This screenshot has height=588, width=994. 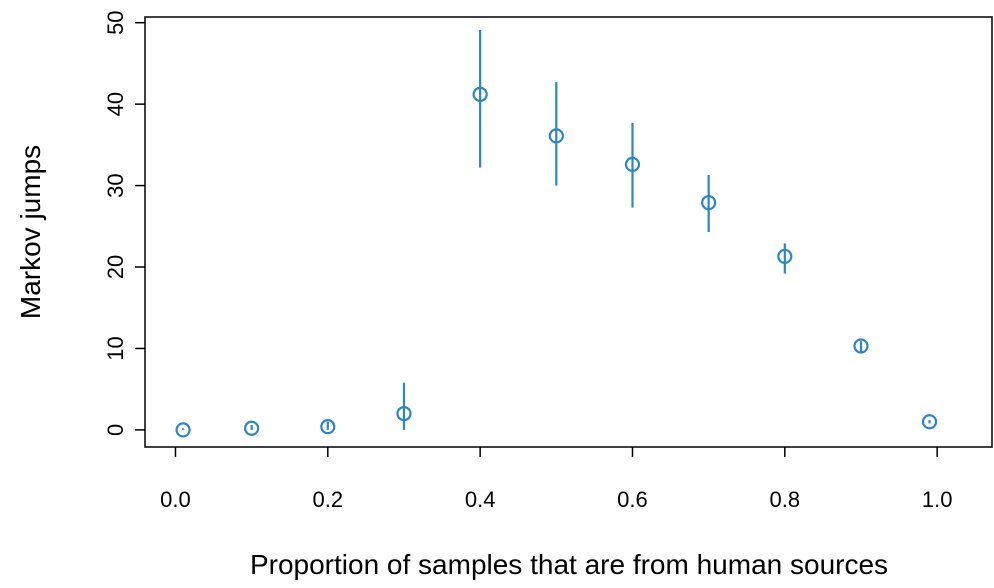 What do you see at coordinates (175, 499) in the screenshot?
I see `x-tick-label: 0.0` at bounding box center [175, 499].